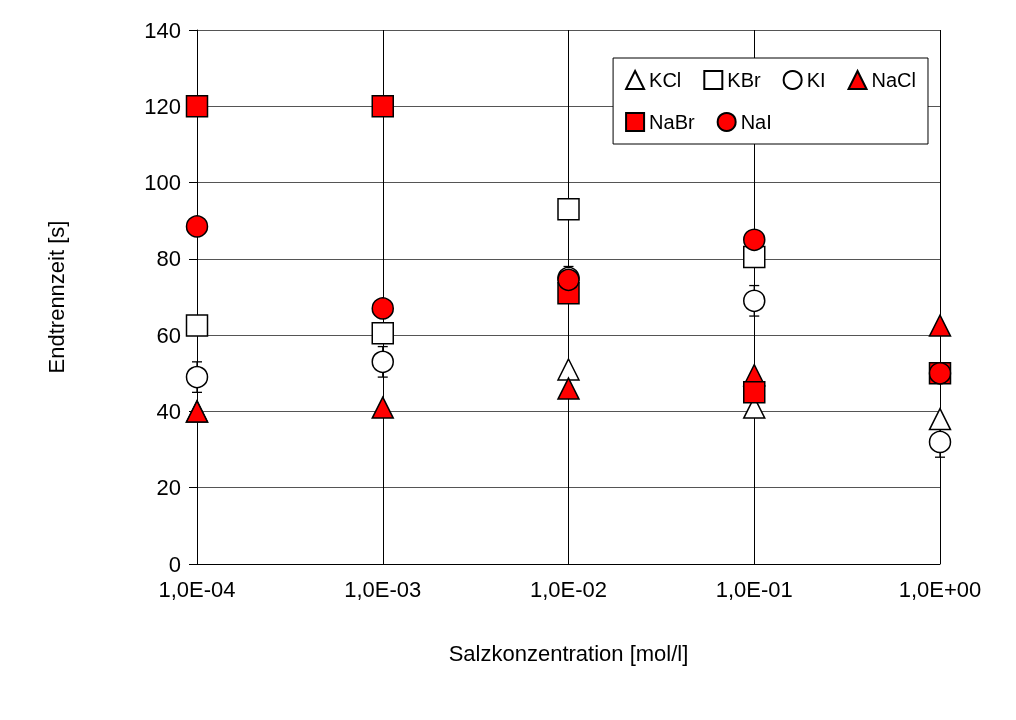 The height and width of the screenshot is (720, 1016). Describe the element at coordinates (665, 80) in the screenshot. I see `legend-label: KCl` at that location.